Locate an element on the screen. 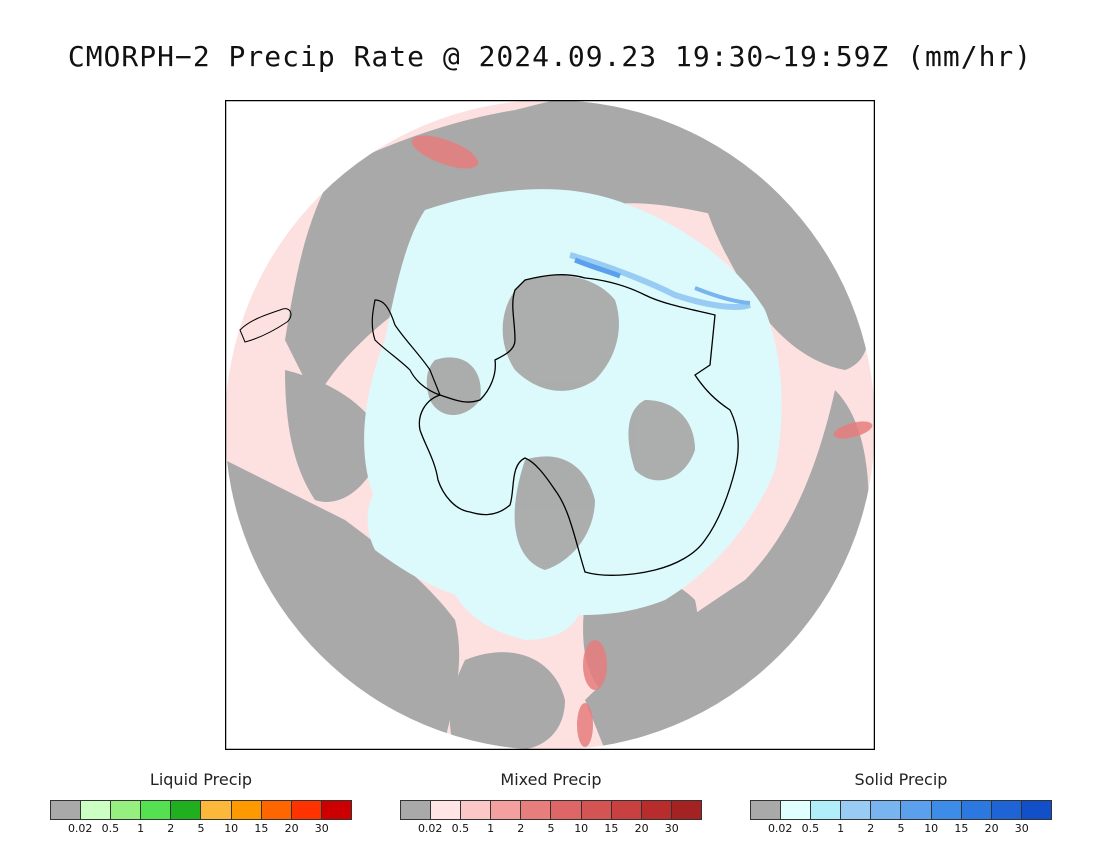 The height and width of the screenshot is (850, 1100). legend-liquid-ticks: 0.02 0.5 1 2 5 10 15 20 30 is located at coordinates (201, 828).